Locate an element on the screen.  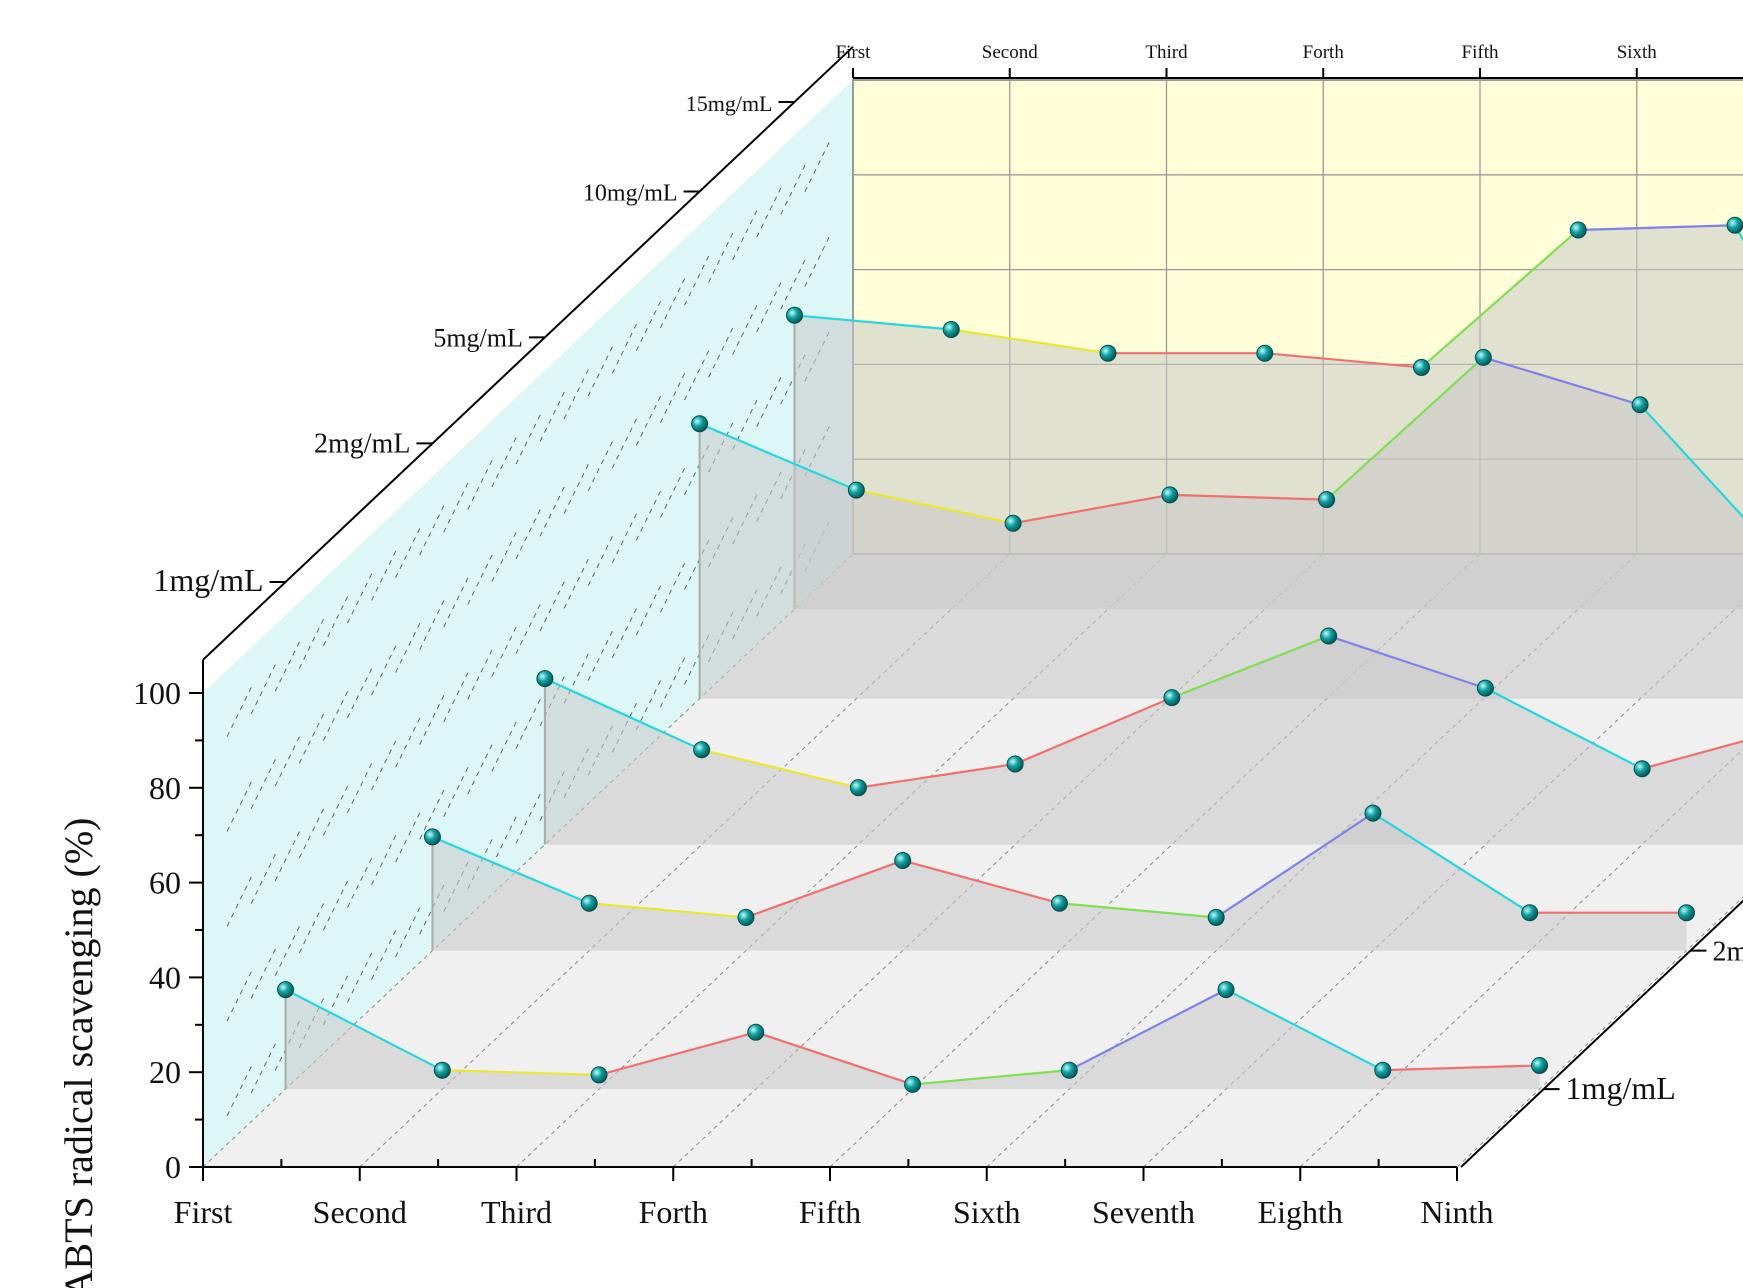
x-tick-label: First is located at coordinates (203, 1212).